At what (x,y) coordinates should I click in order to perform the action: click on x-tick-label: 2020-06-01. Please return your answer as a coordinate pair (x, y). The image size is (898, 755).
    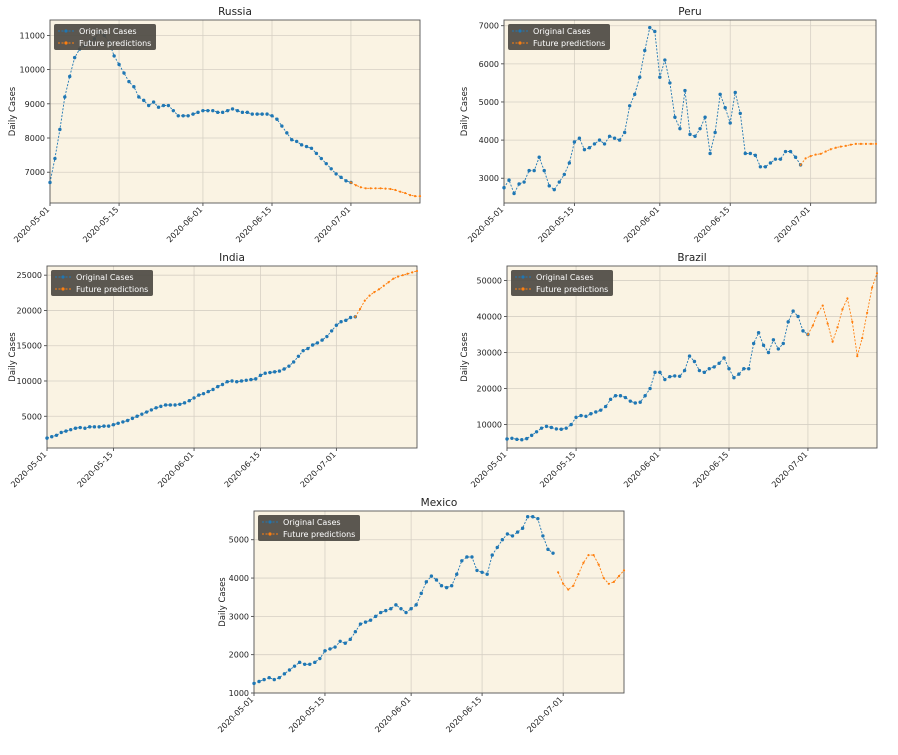
    Looking at the image, I should click on (641, 469).